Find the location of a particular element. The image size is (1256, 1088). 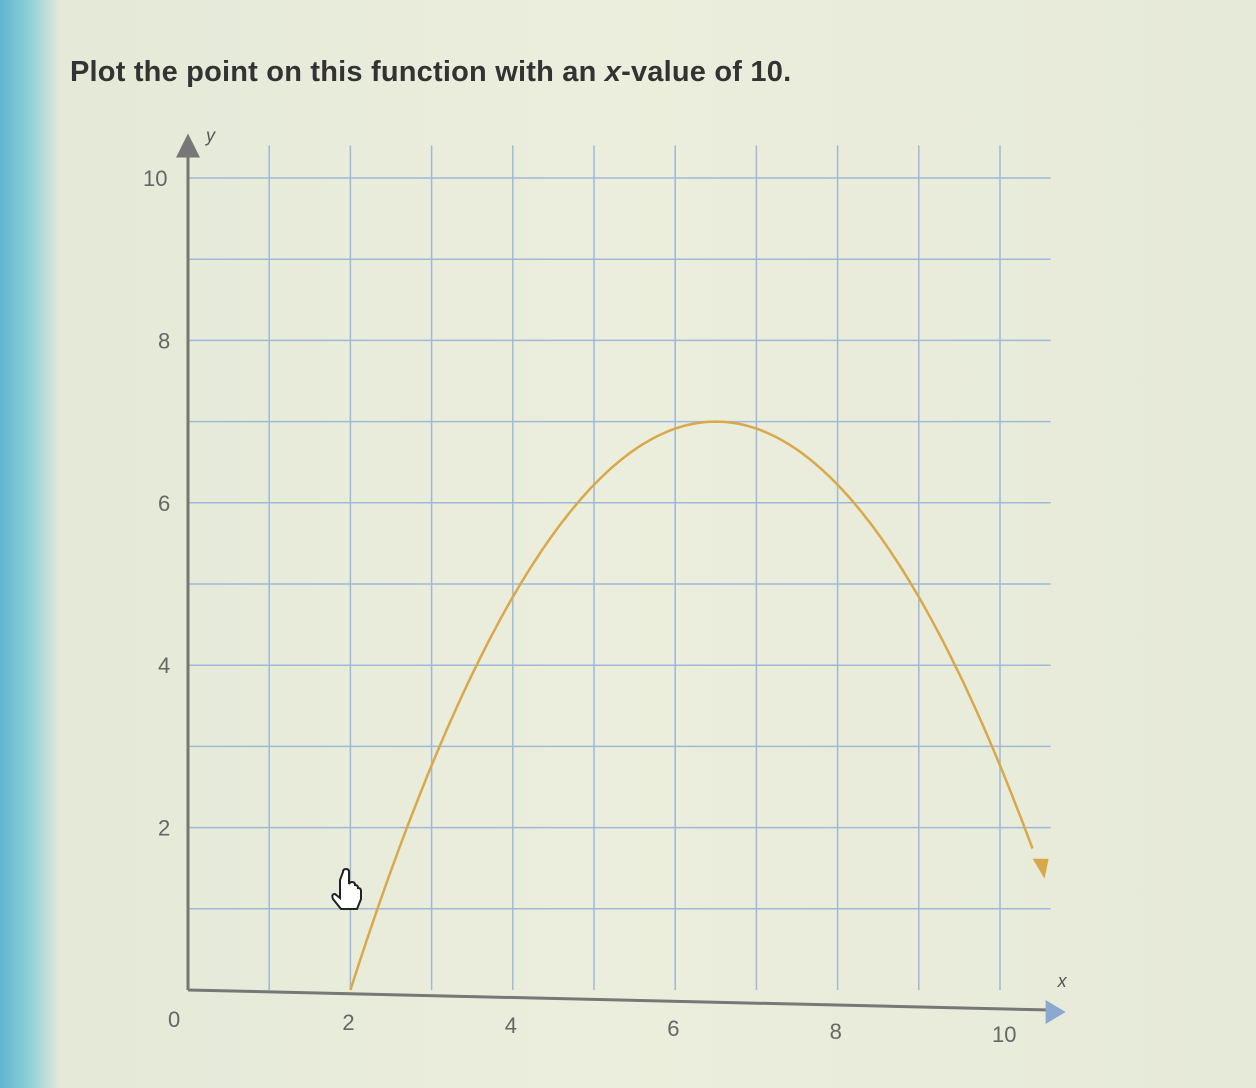

question-suffix: -value of 10. is located at coordinates (706, 72).